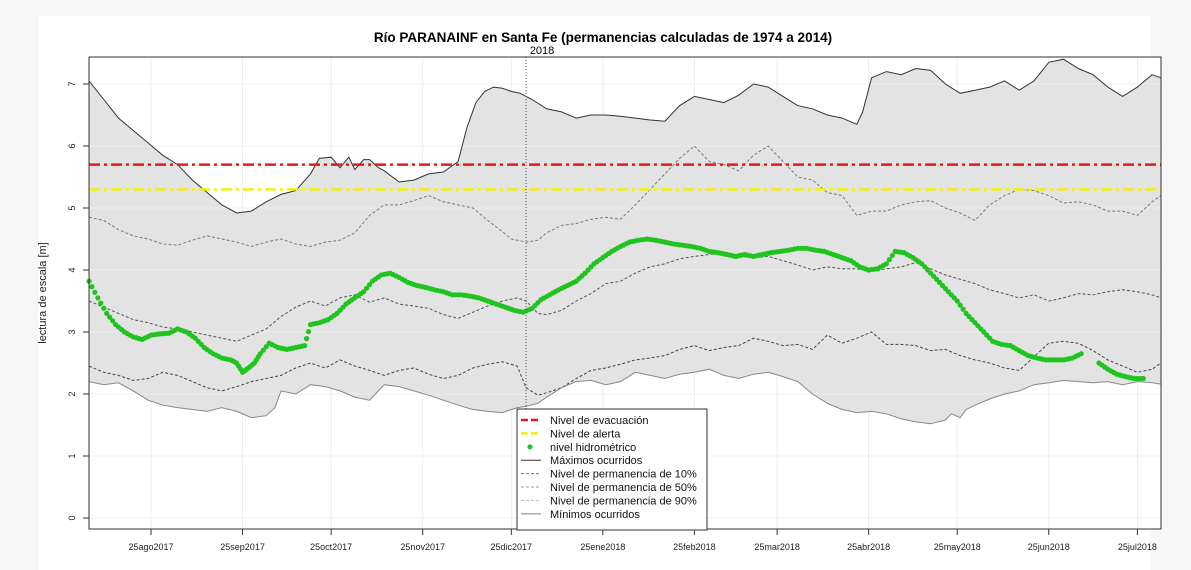 The height and width of the screenshot is (570, 1191). Describe the element at coordinates (694, 547) in the screenshot. I see `x-tick-label: 25feb2018` at that location.